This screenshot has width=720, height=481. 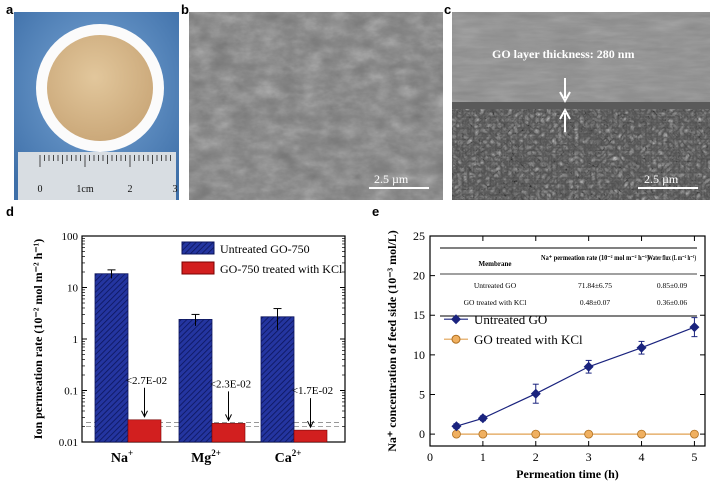 I want to click on membrane-disc, so click(x=100, y=88).